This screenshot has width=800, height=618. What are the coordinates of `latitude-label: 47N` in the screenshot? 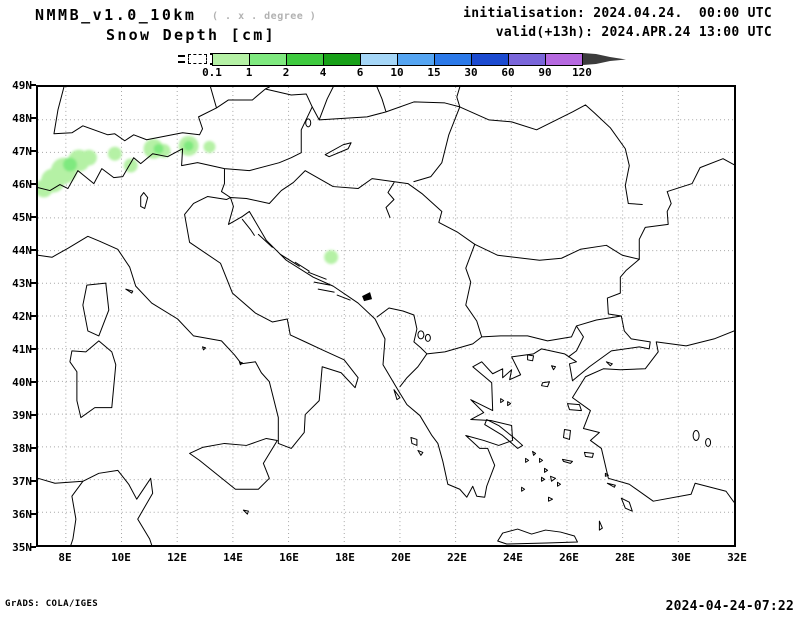 It's located at (22, 151).